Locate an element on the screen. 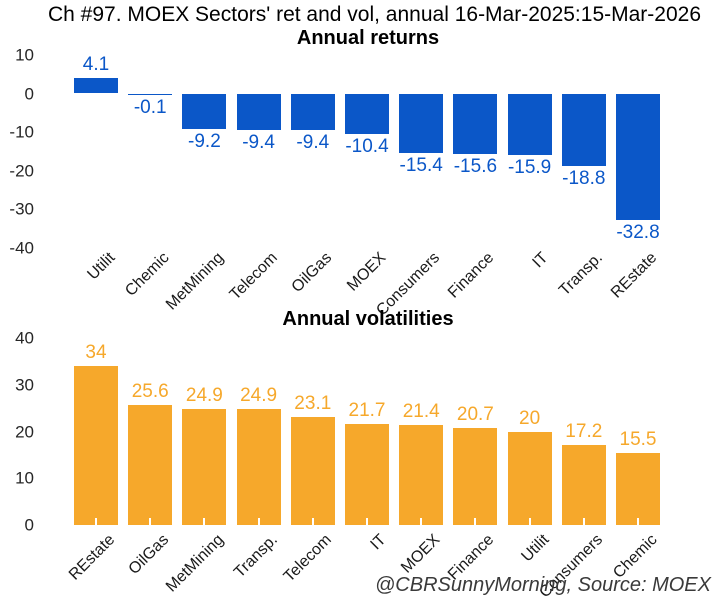 The width and height of the screenshot is (719, 607). value-label: 25.6 is located at coordinates (150, 392).